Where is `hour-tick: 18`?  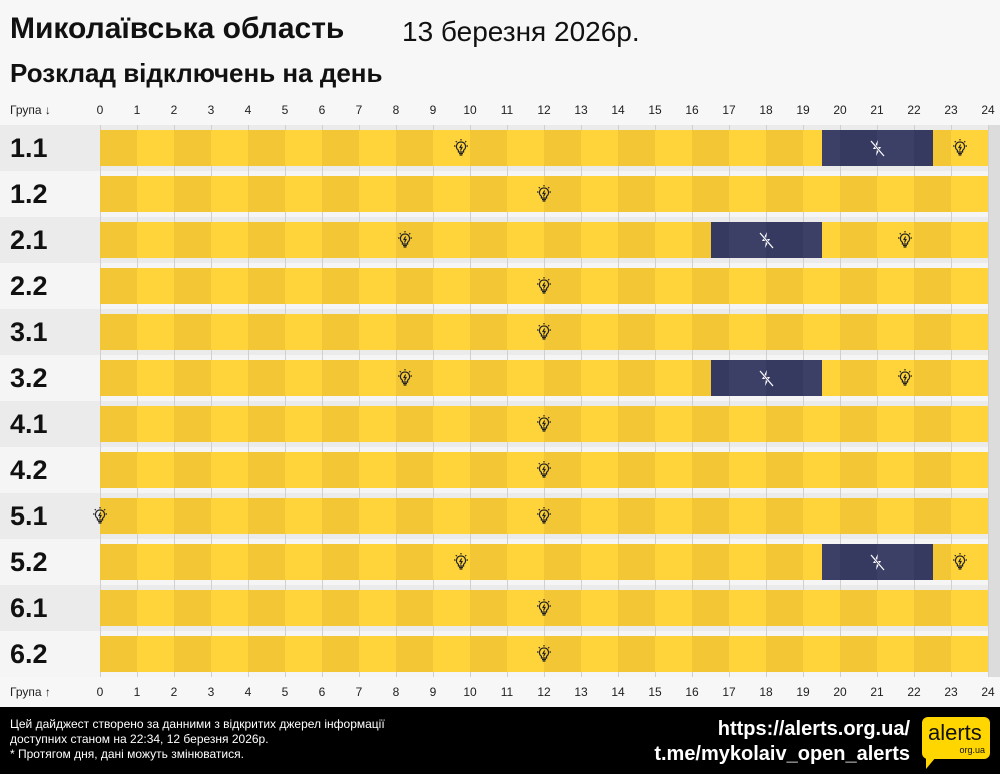 hour-tick: 18 is located at coordinates (766, 692).